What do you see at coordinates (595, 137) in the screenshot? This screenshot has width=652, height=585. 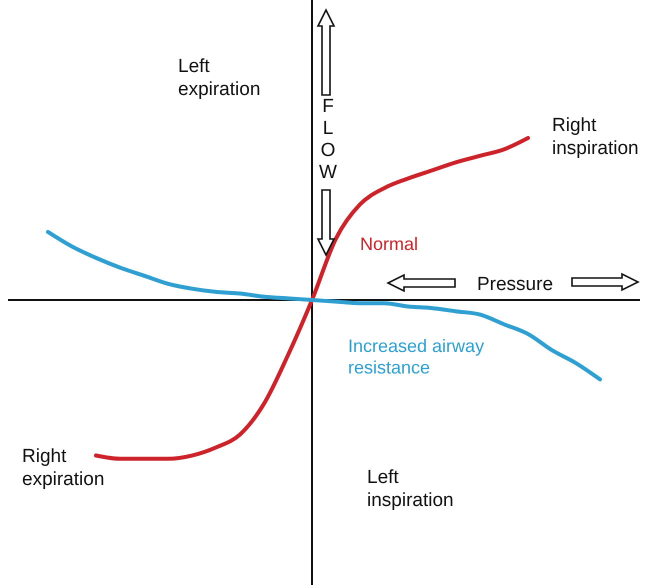 I see `annotation: Right inspiration` at bounding box center [595, 137].